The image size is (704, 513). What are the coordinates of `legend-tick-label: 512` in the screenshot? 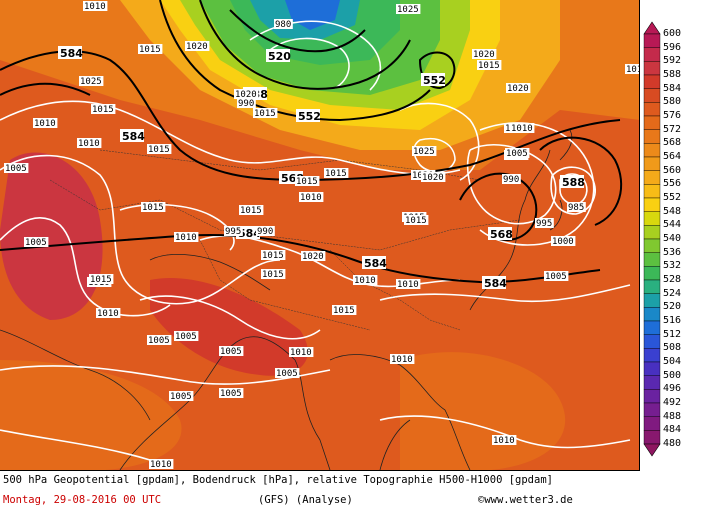 It's located at (672, 334).